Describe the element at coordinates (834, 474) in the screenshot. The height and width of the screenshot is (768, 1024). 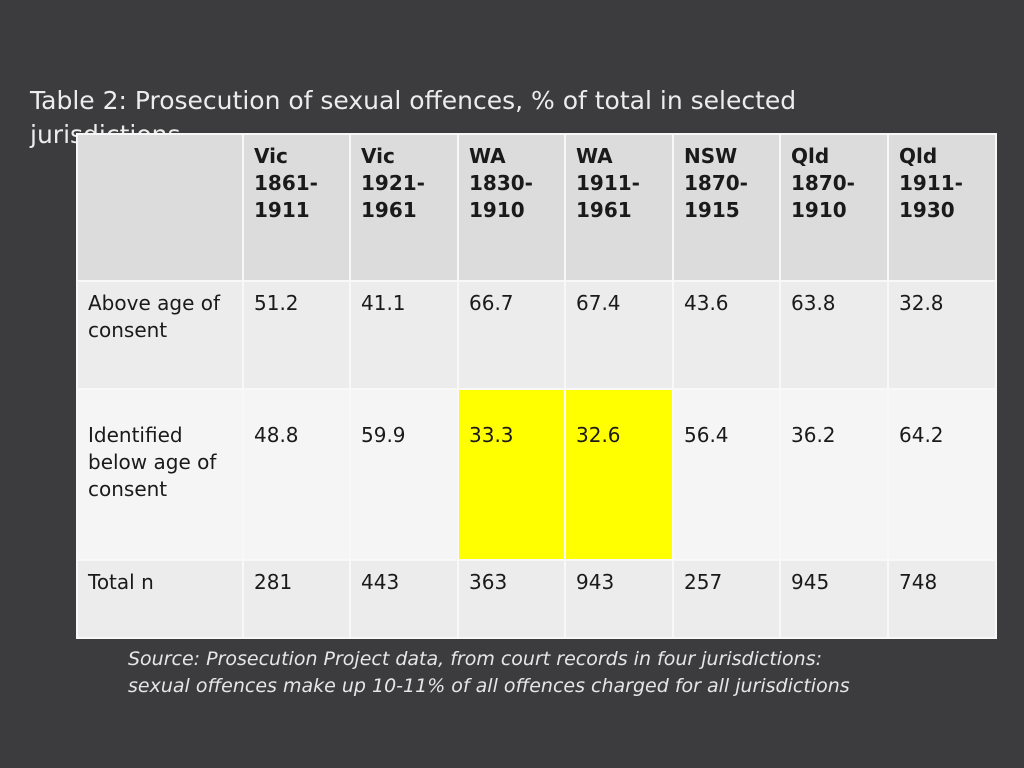
I see `table-cell: 36.2` at that location.